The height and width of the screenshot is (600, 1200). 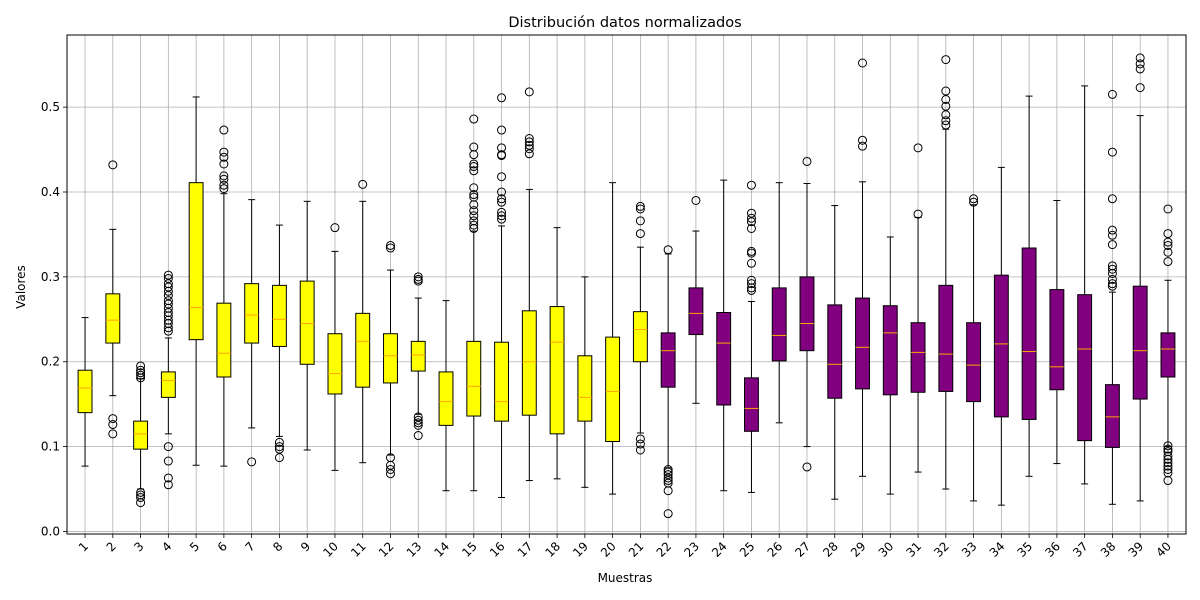 What do you see at coordinates (21, 287) in the screenshot?
I see `y-axis-label: Valores` at bounding box center [21, 287].